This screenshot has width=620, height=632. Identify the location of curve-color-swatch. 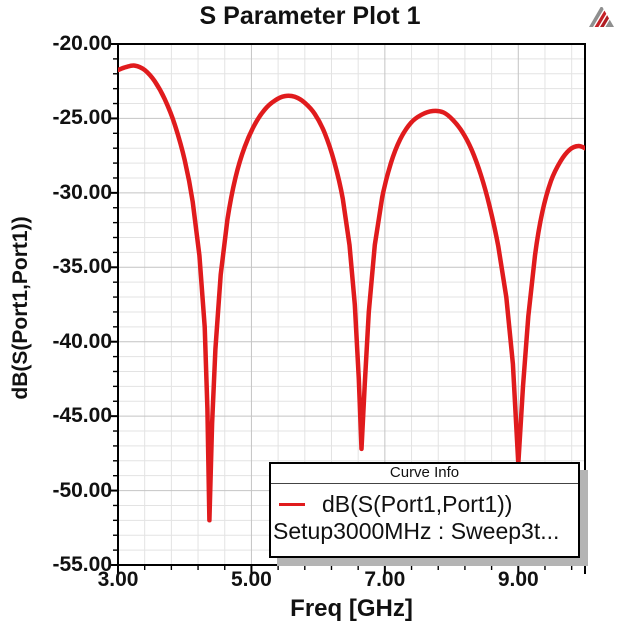
(292, 504).